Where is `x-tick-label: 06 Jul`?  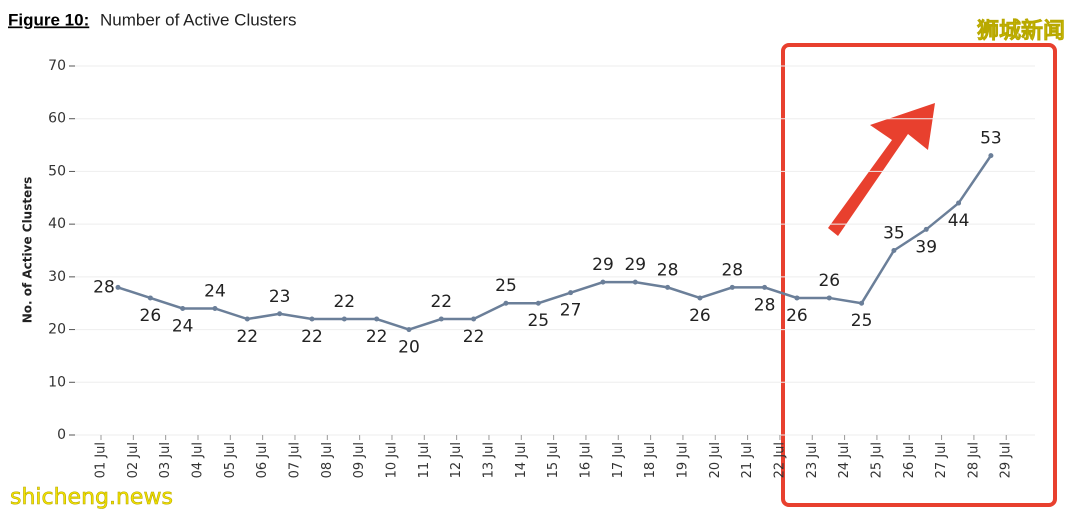 x-tick-label: 06 Jul is located at coordinates (262, 460).